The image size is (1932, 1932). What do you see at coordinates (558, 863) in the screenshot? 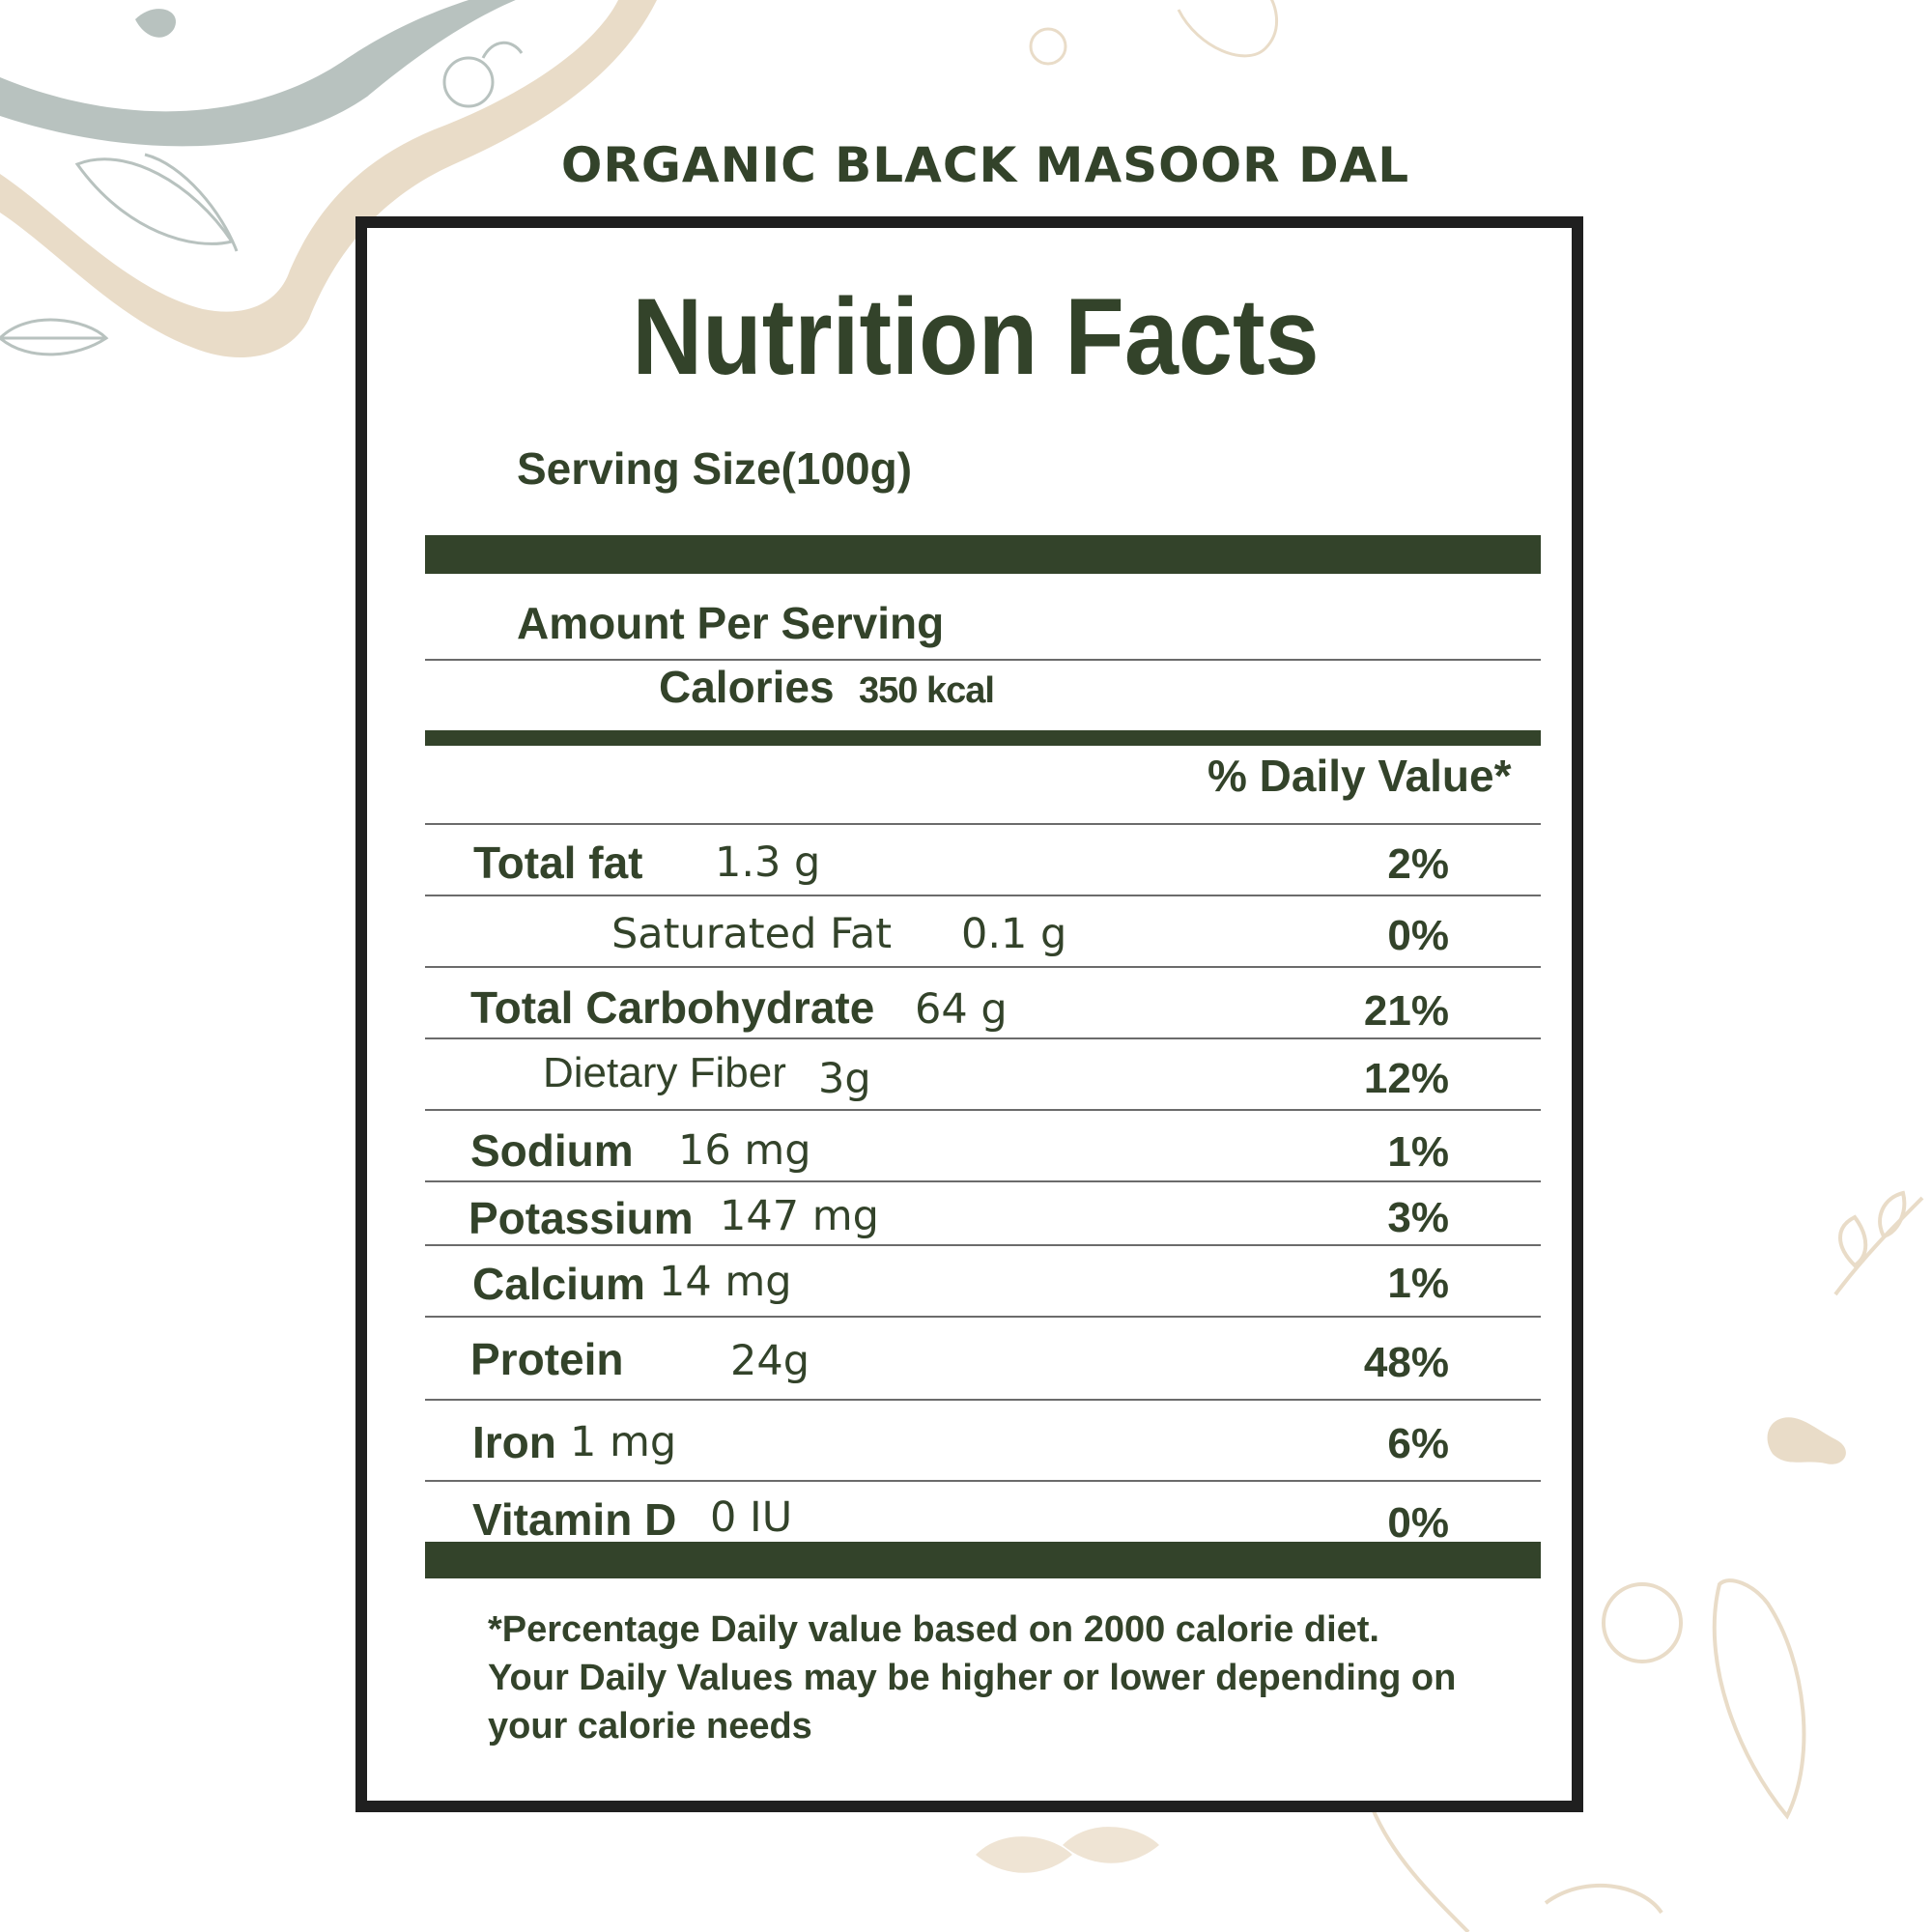
I see `nutrient-name: Total fat` at bounding box center [558, 863].